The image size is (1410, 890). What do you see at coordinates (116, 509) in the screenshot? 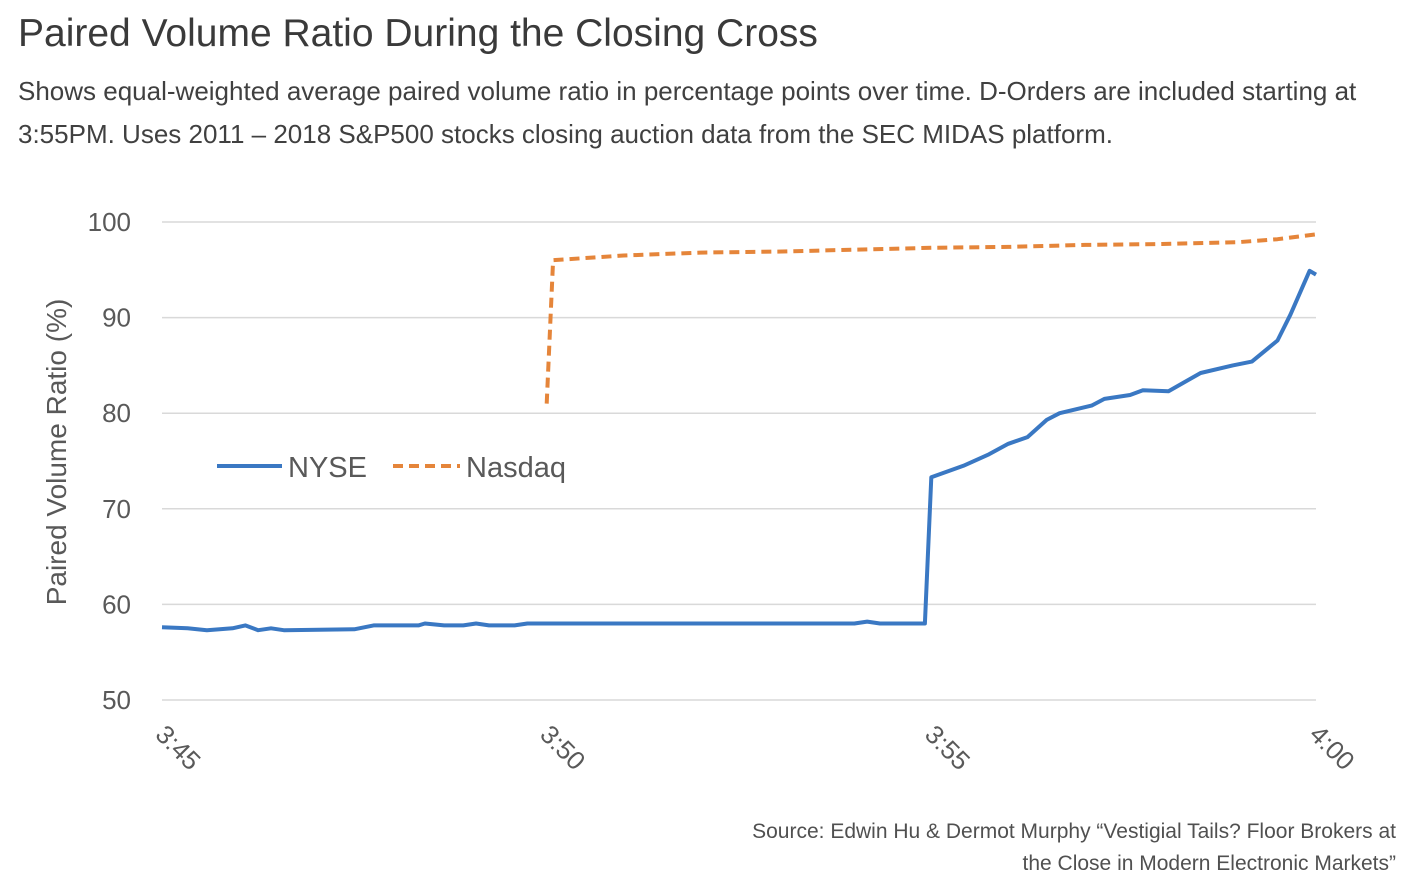
I see `y-tick-label: 70` at bounding box center [116, 509].